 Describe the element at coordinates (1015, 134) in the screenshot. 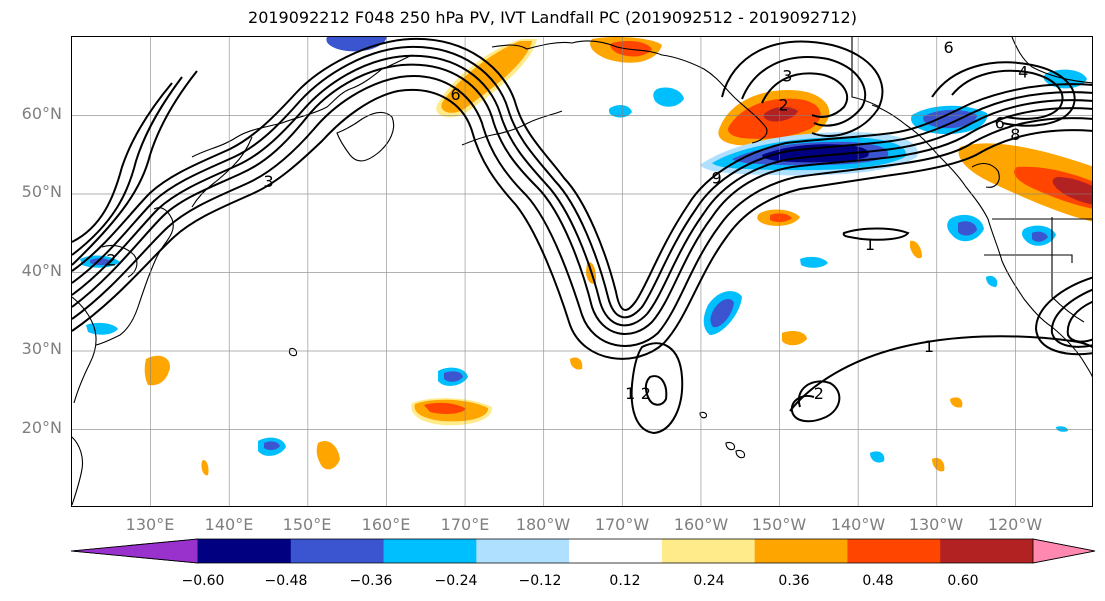

I see `contour-label: 8` at that location.